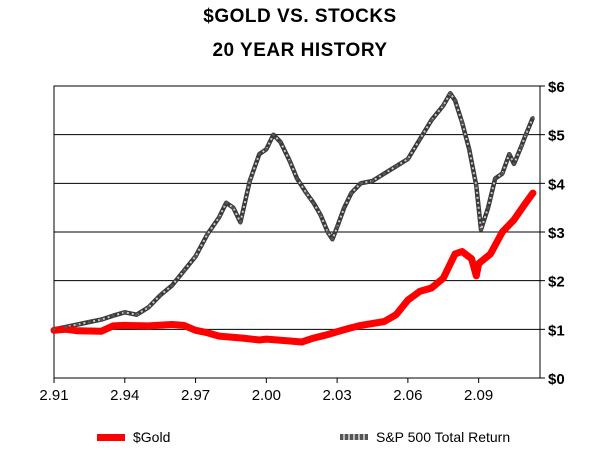 Image resolution: width=600 pixels, height=466 pixels. Describe the element at coordinates (354, 437) in the screenshot. I see `legend-swatch-sp500` at that location.